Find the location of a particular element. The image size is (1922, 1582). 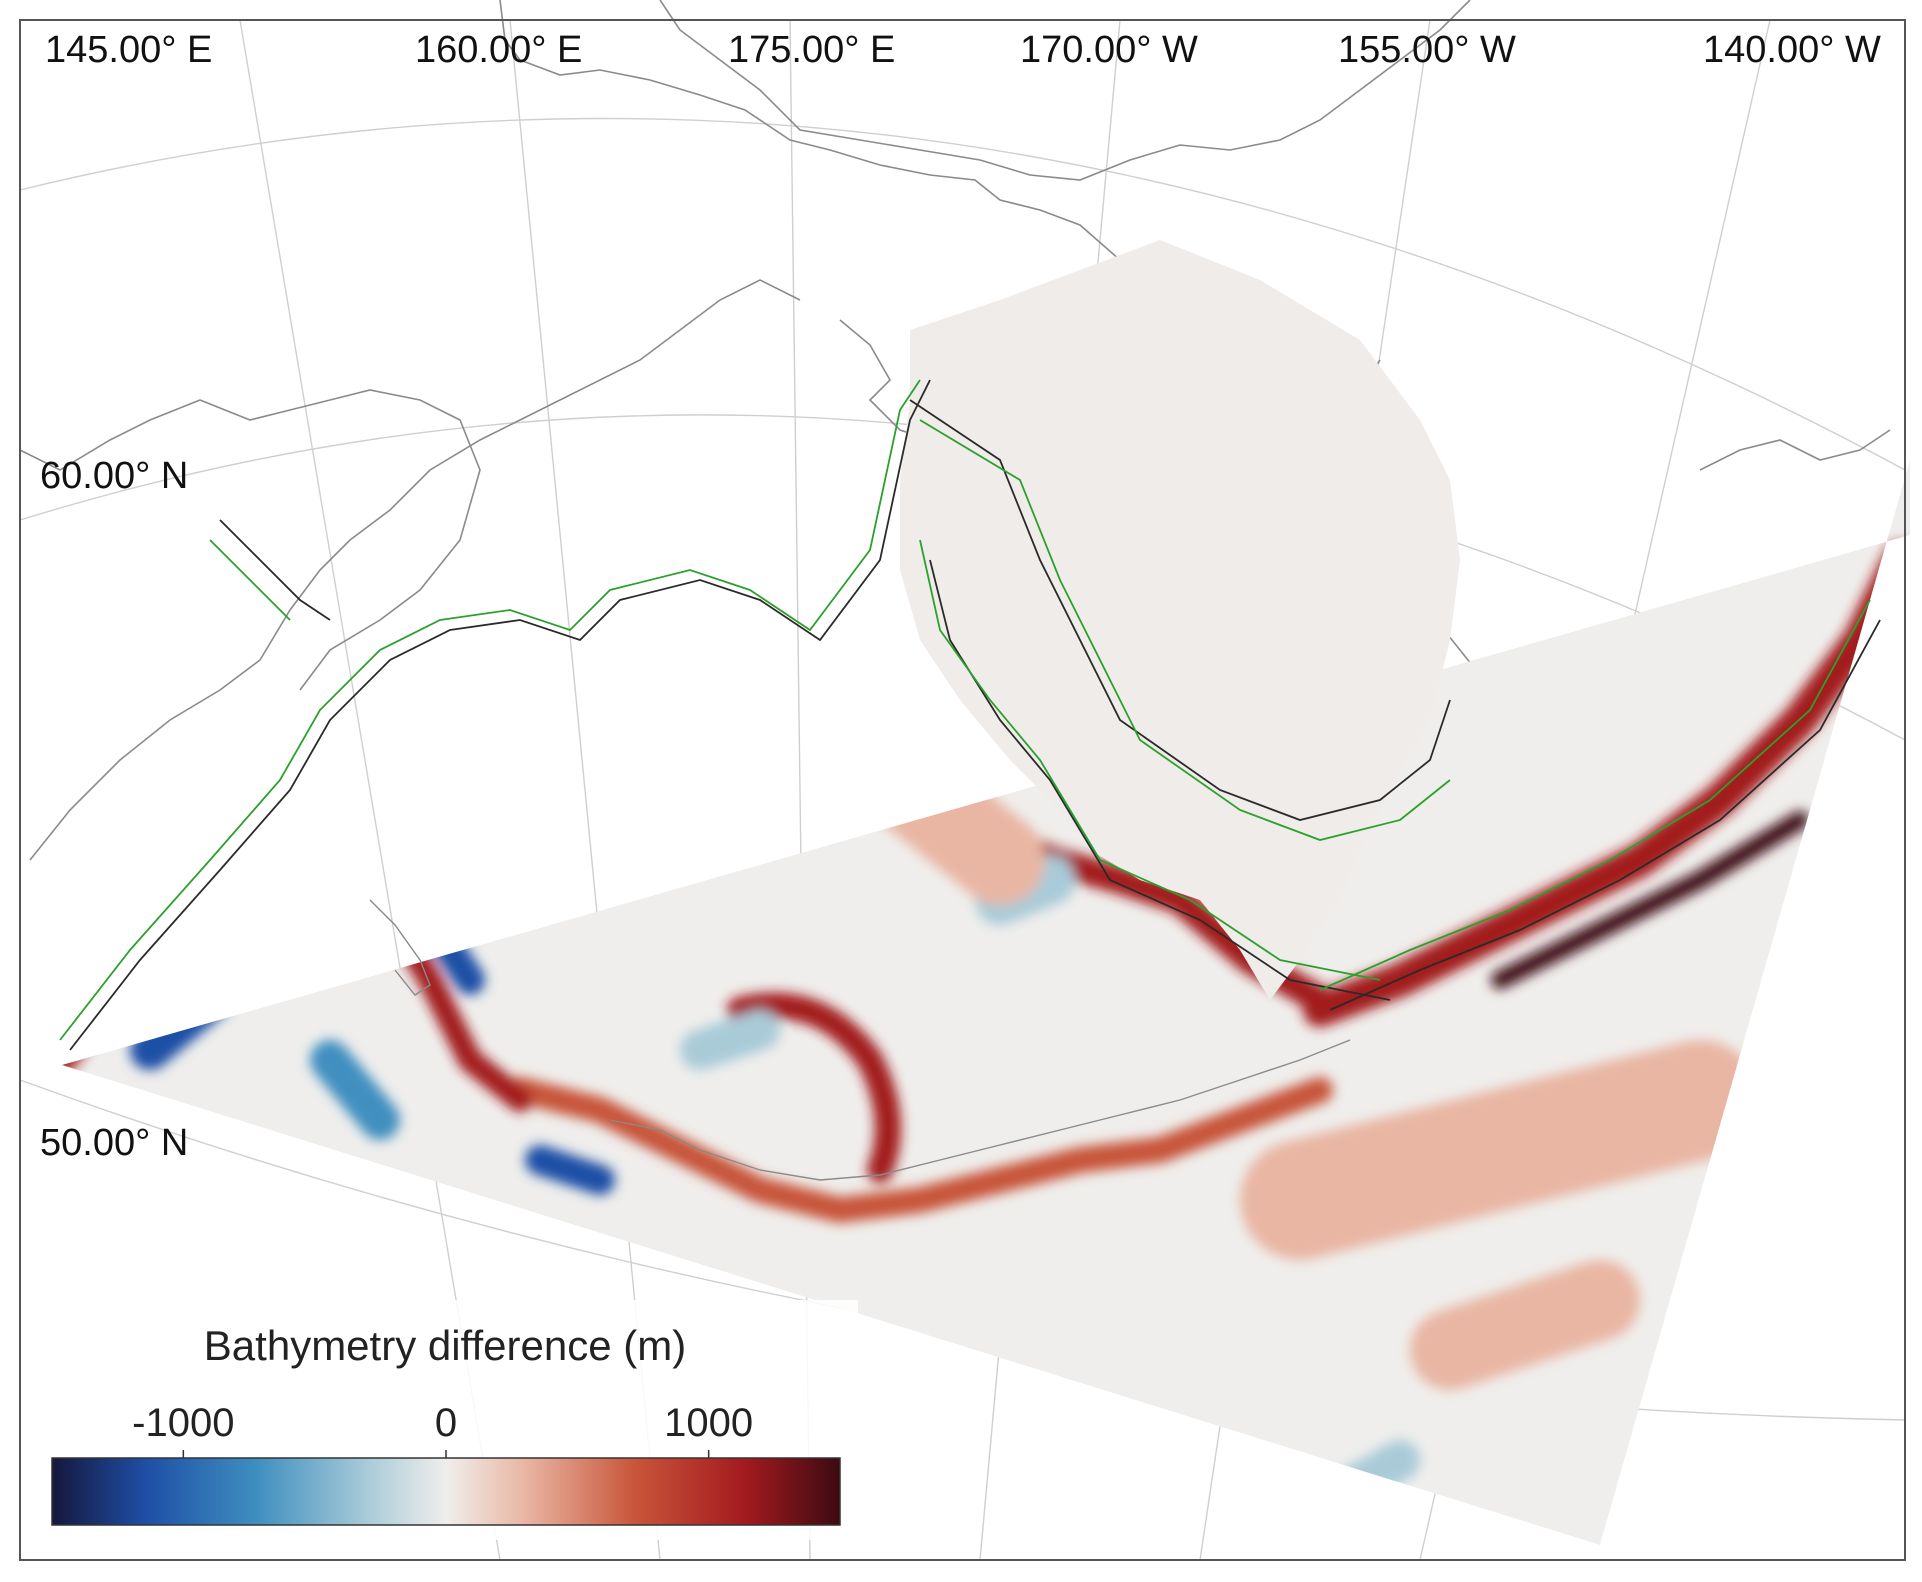

colorbar-ticks: -1000 0 1000 is located at coordinates (442, 1429).